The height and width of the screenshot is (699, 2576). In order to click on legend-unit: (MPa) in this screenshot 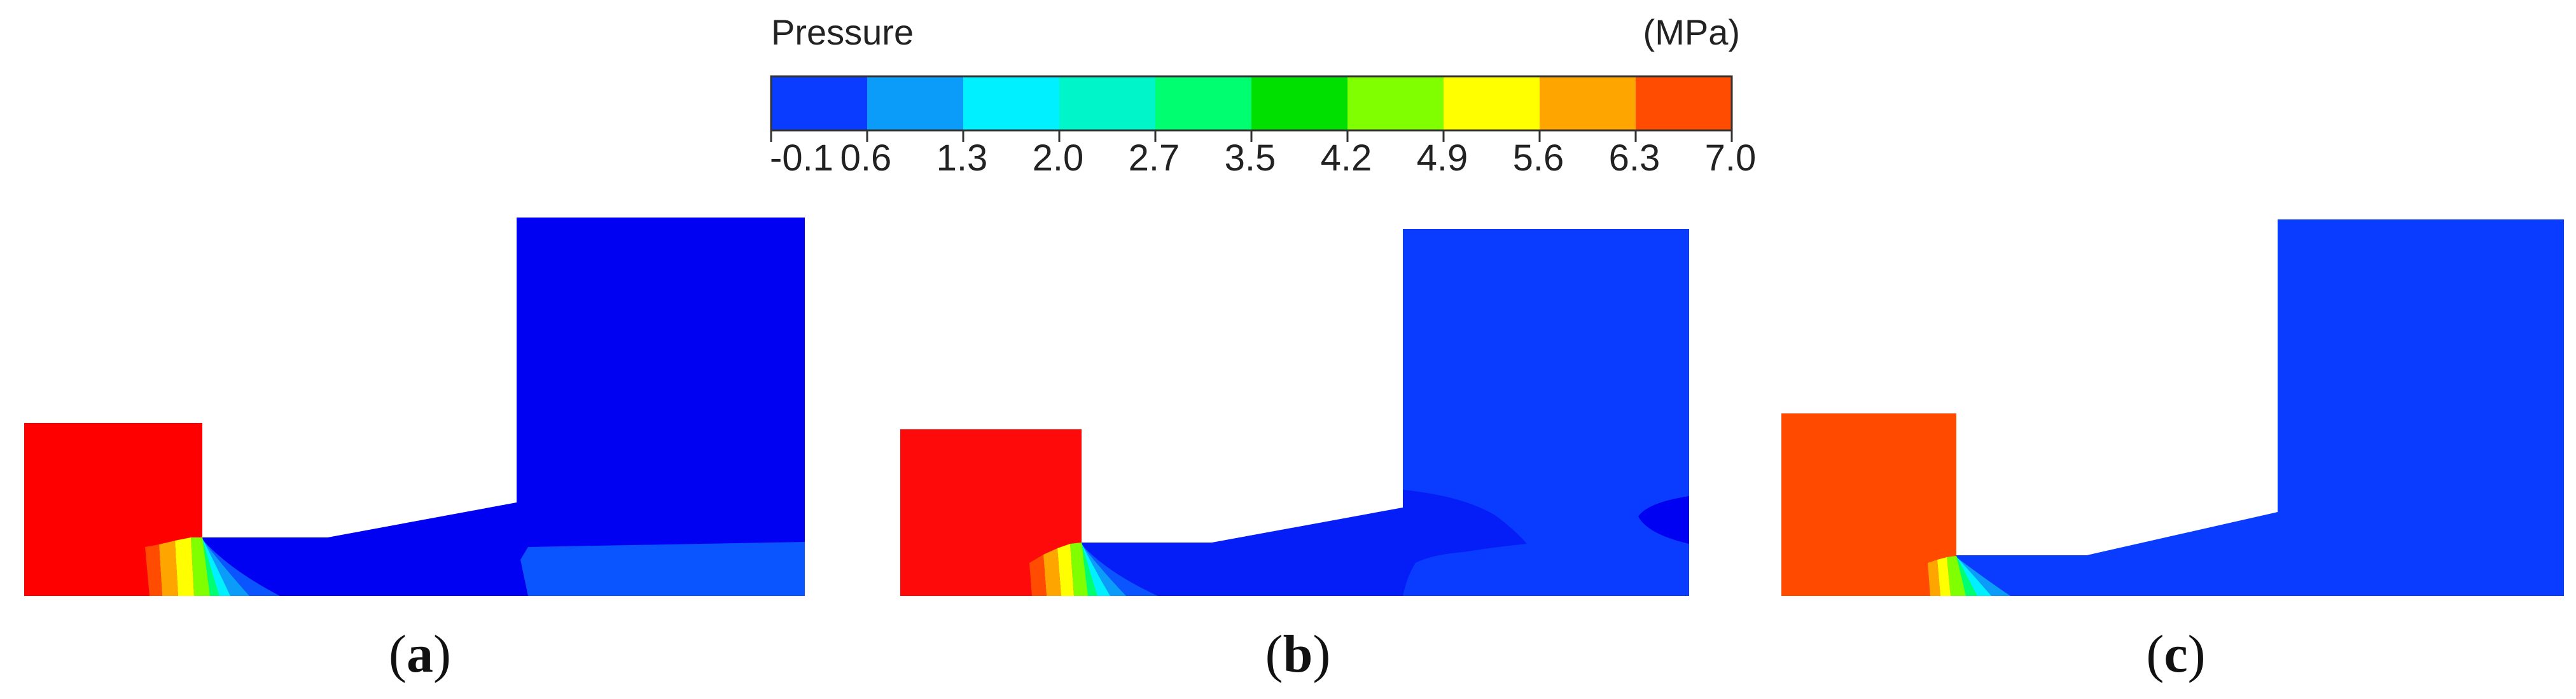, I will do `click(1692, 32)`.